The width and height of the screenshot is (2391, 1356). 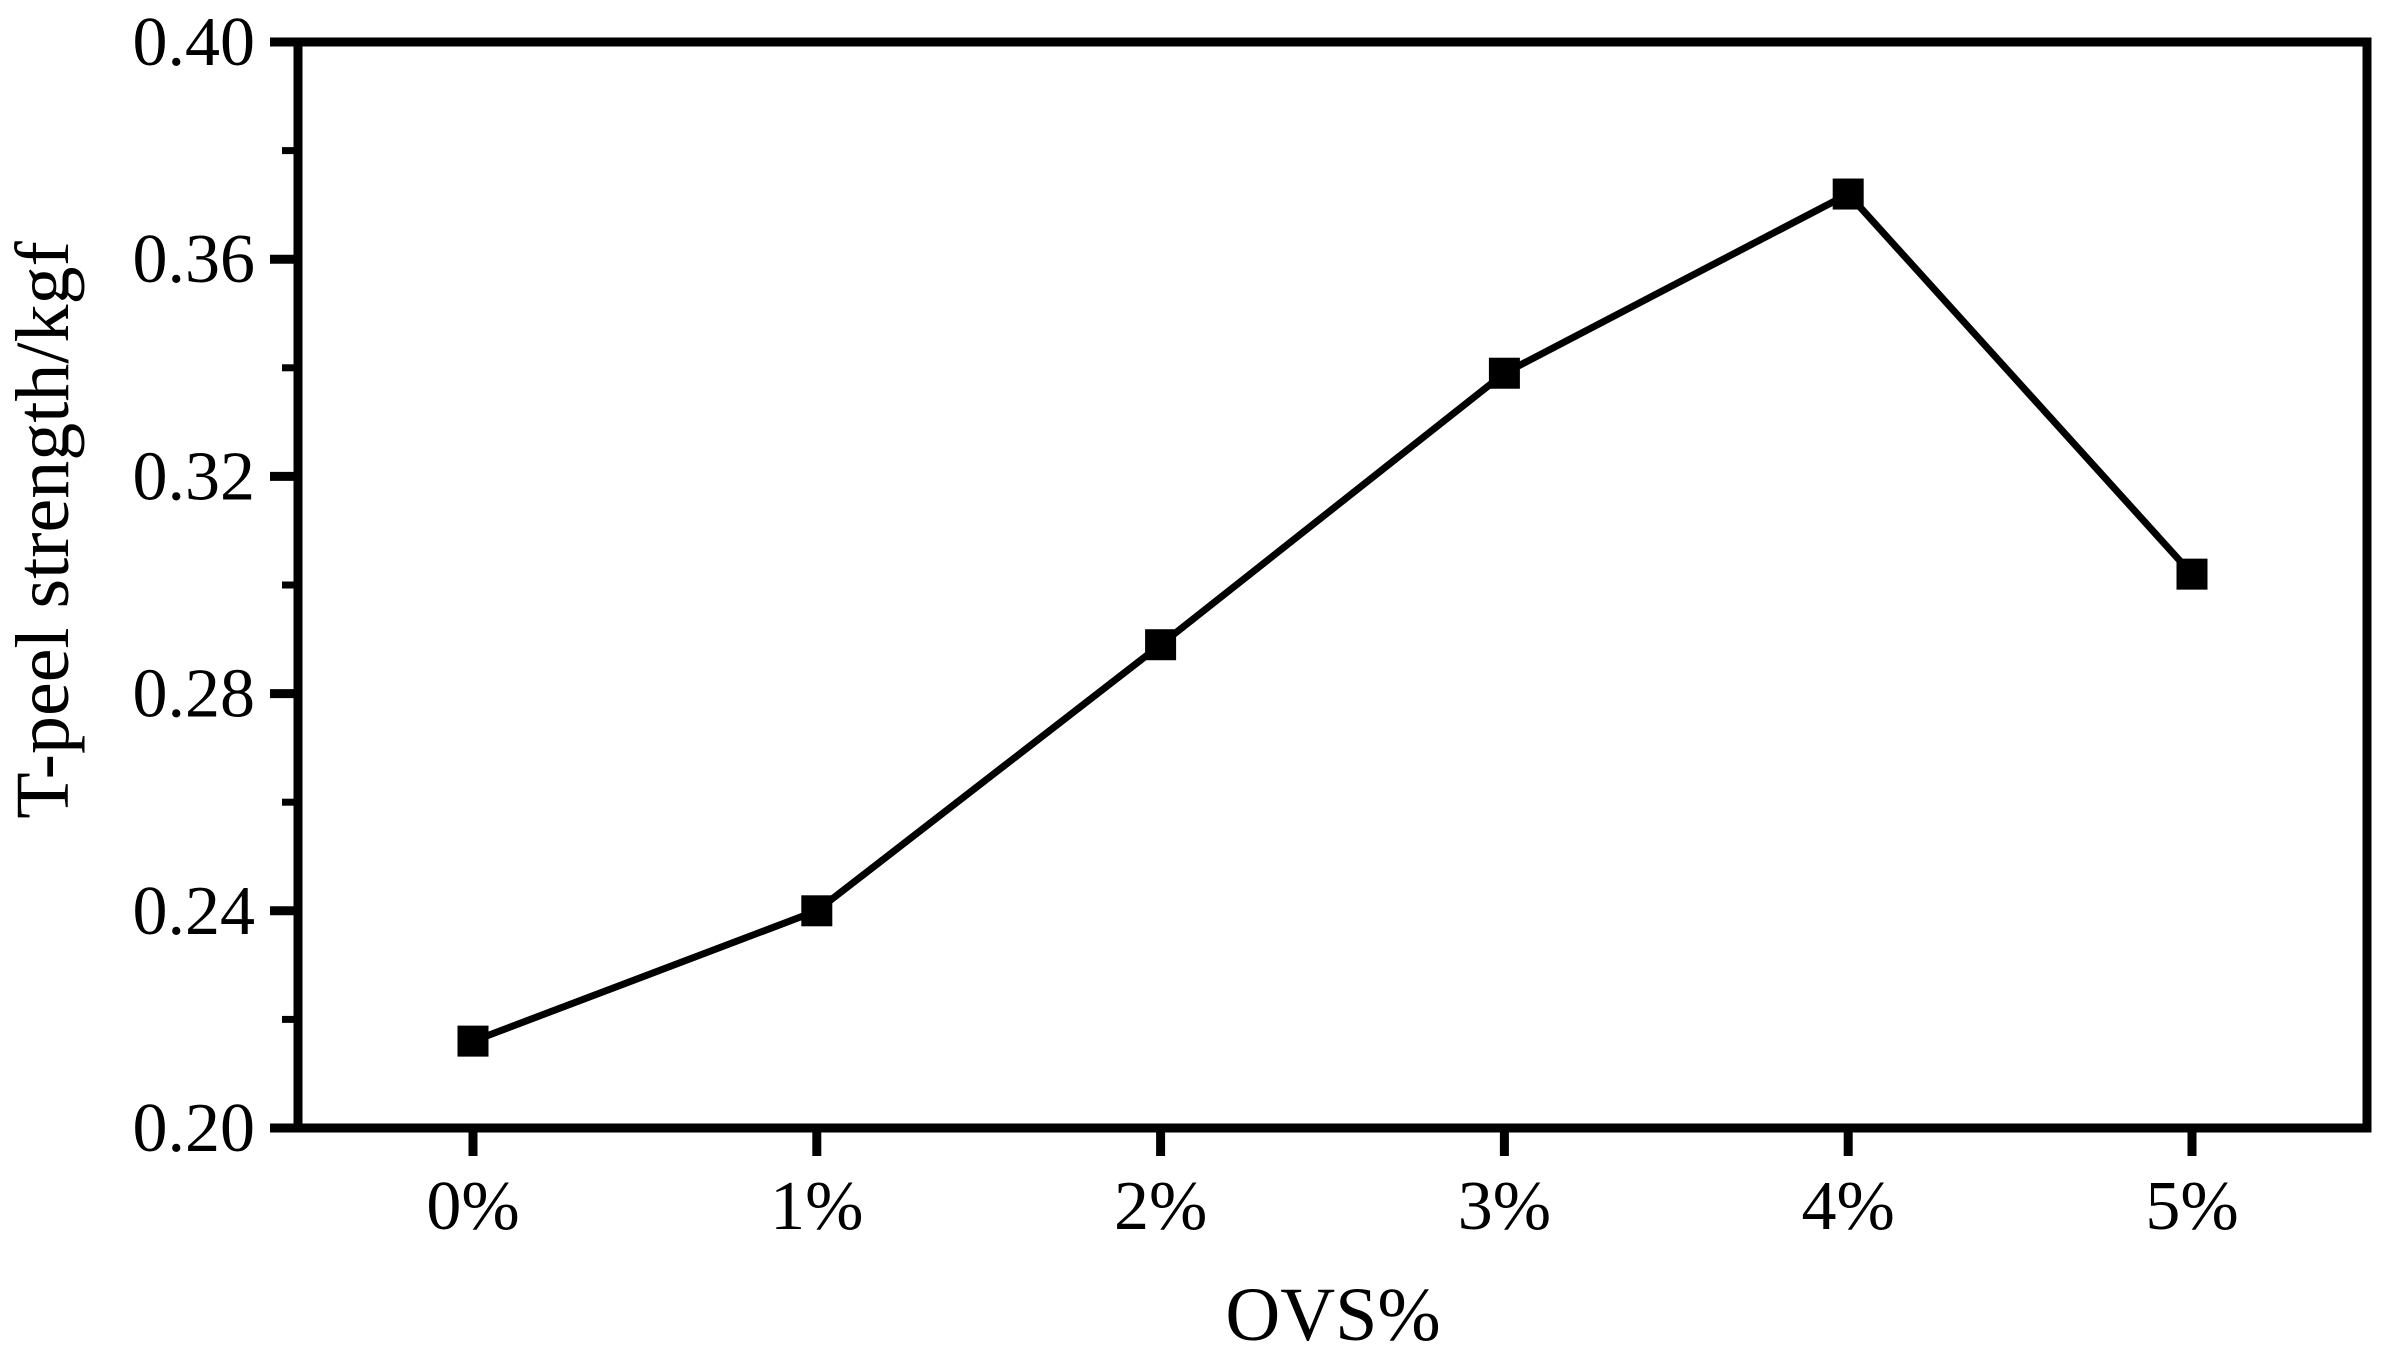 What do you see at coordinates (194, 42) in the screenshot?
I see `y-tick-label: 0.40` at bounding box center [194, 42].